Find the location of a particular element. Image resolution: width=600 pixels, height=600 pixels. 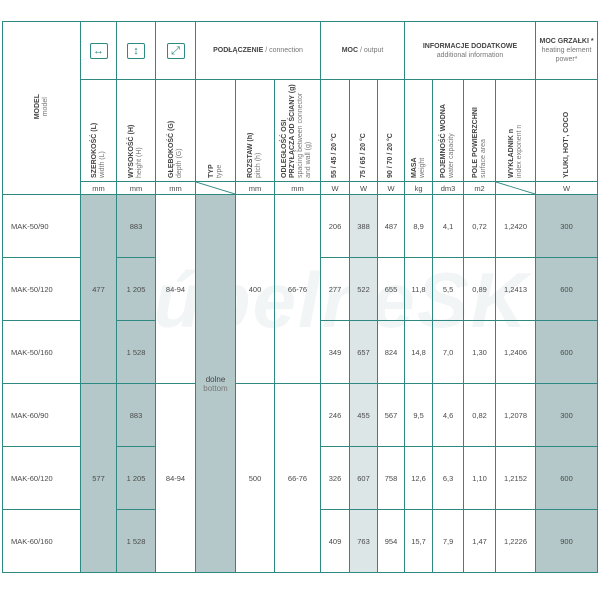

unit-width: mm is located at coordinates (98, 188).